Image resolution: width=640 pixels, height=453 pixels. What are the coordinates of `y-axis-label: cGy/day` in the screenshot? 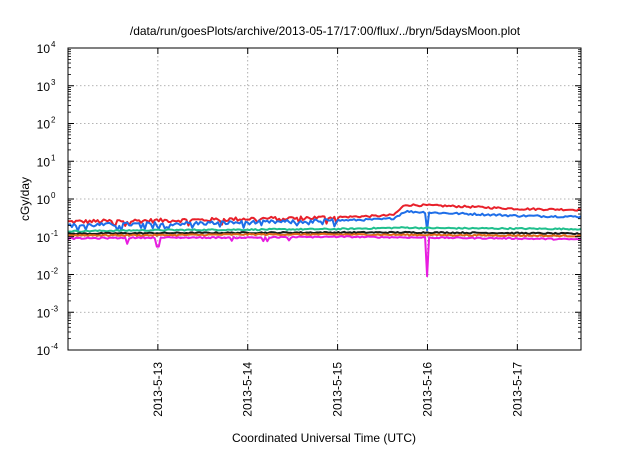 It's located at (25, 199).